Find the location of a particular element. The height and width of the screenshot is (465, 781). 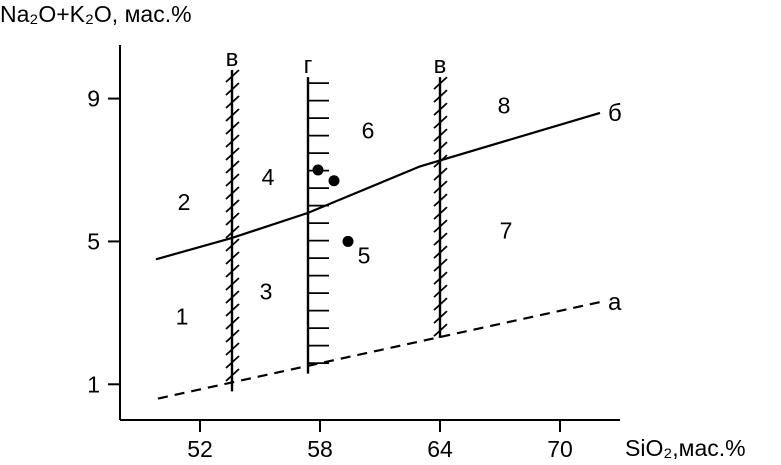

field-label: 8 is located at coordinates (504, 106).